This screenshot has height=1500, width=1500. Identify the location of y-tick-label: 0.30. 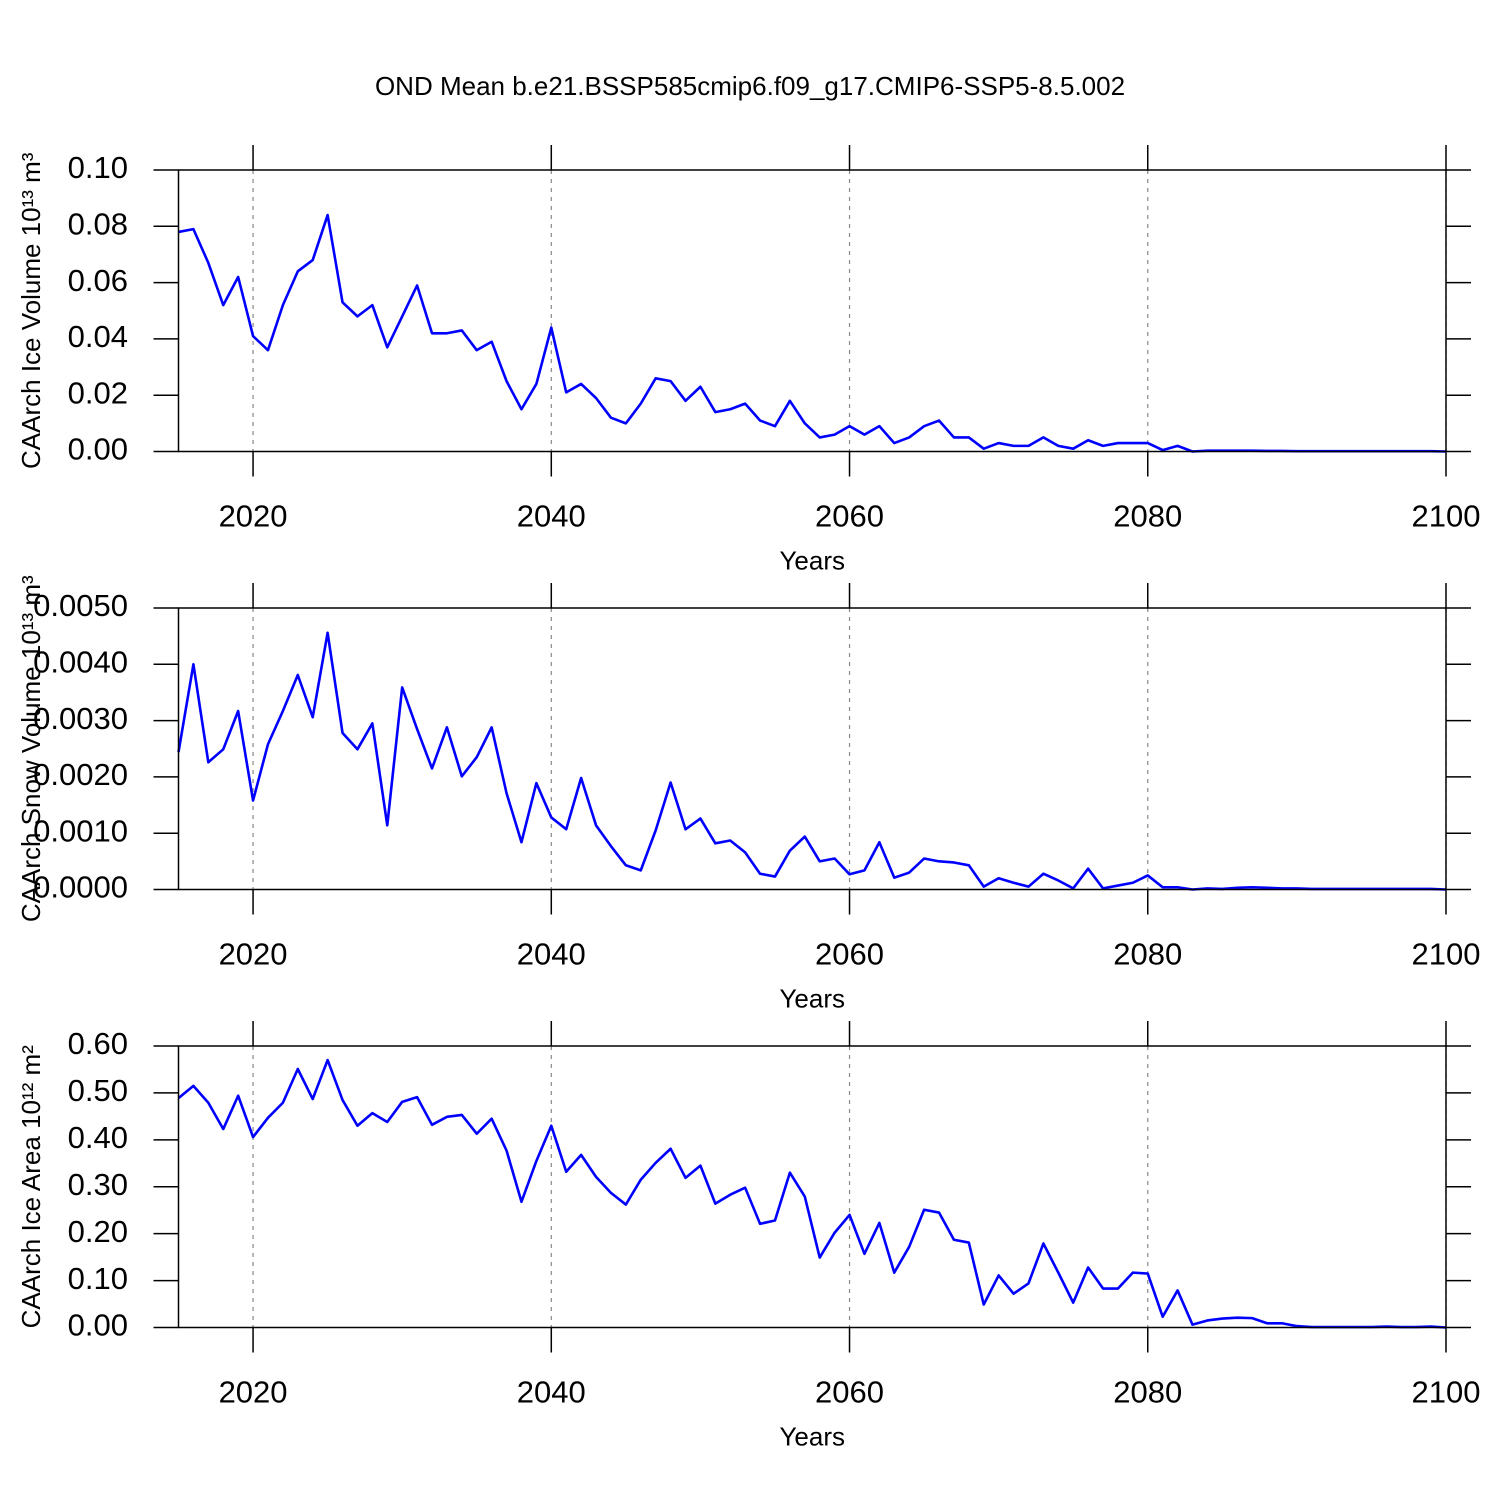
(98, 1184).